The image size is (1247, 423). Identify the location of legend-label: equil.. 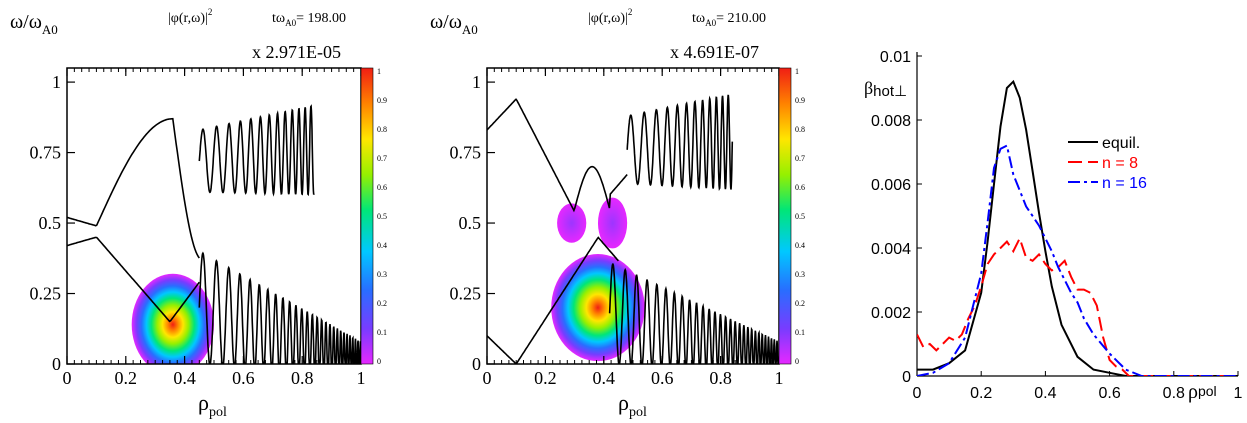
(1121, 143).